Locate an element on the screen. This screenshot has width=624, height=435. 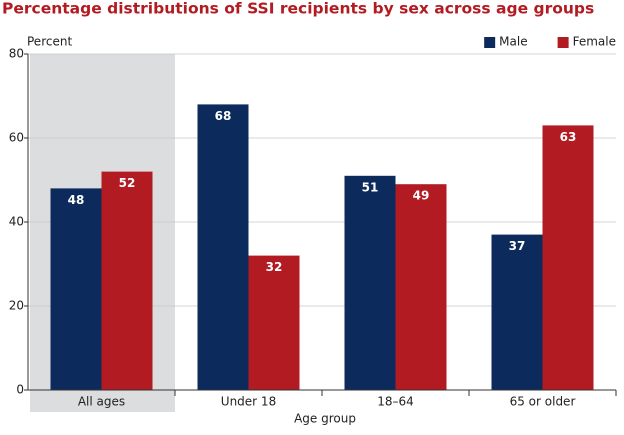
value-label: 52 is located at coordinates (127, 183).